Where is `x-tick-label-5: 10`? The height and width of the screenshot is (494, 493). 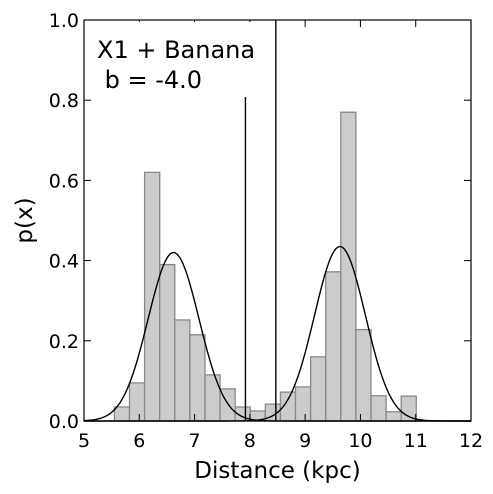
x-tick-label-5: 10 is located at coordinates (360, 441).